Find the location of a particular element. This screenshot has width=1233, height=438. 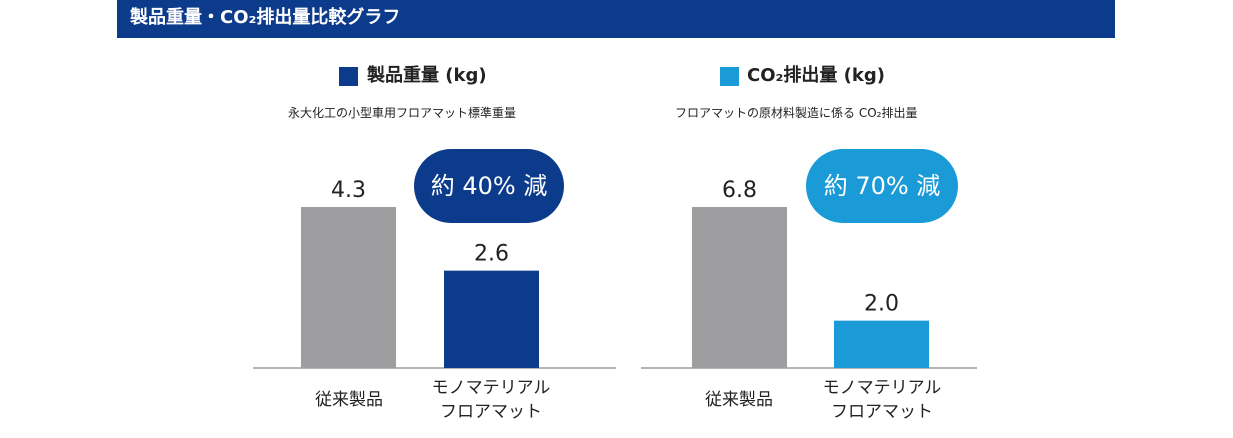

weight-category-label-0-line-0: 従来製品 is located at coordinates (349, 400).